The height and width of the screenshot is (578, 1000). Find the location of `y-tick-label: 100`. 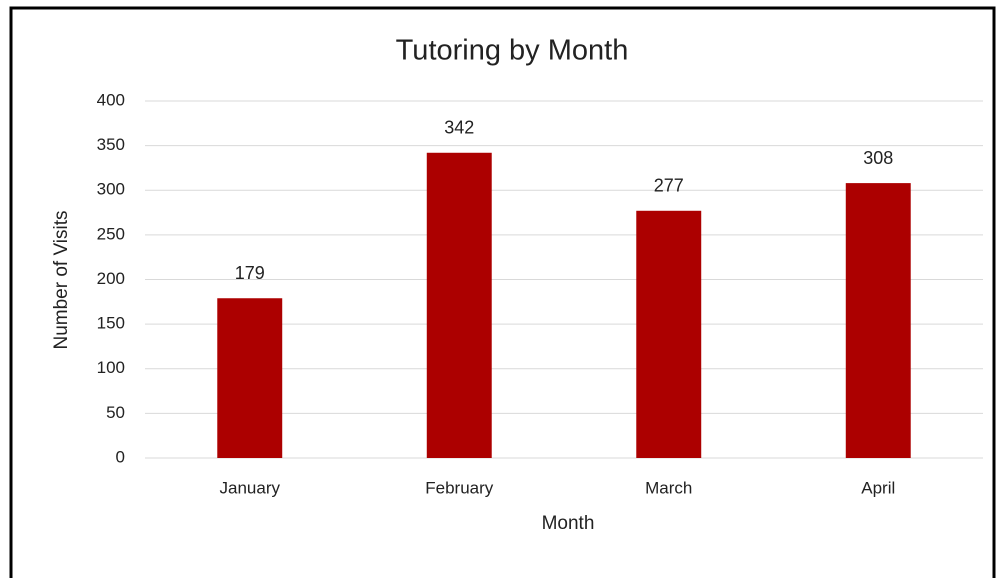

y-tick-label: 100 is located at coordinates (111, 367).